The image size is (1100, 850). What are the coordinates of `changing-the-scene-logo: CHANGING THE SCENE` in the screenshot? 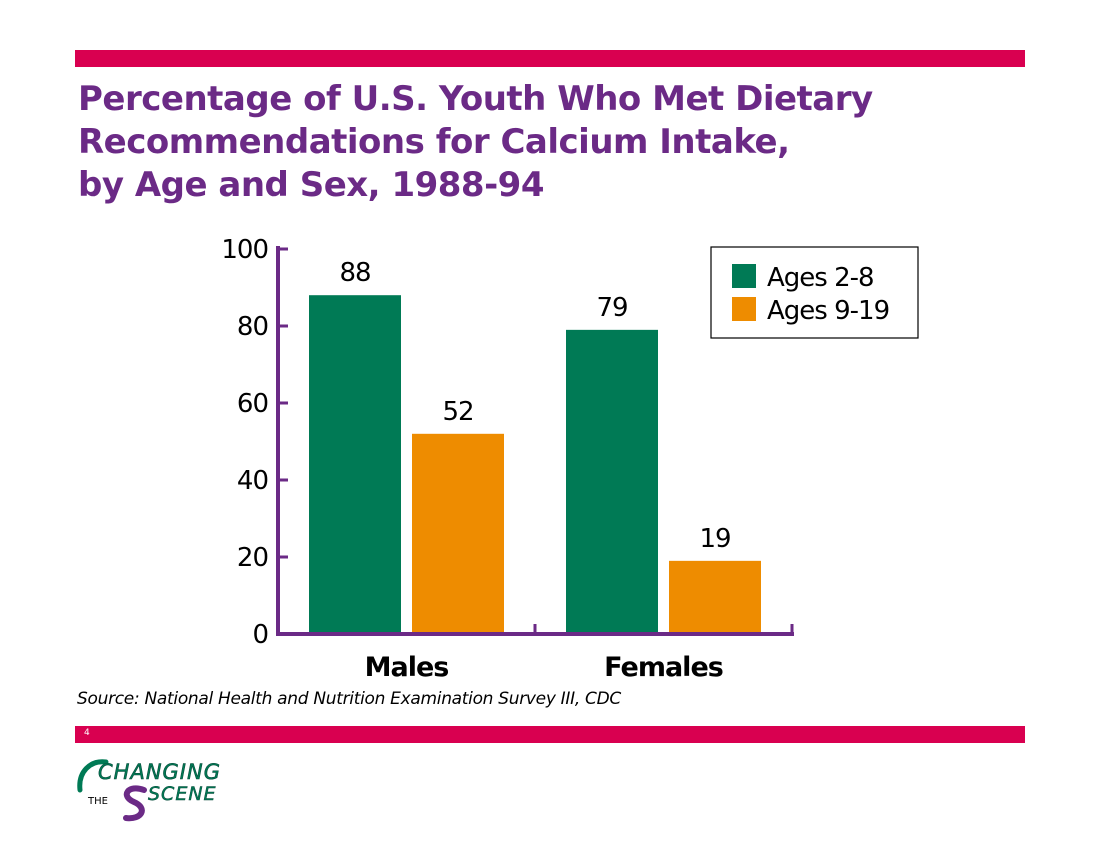 It's located at (149, 790).